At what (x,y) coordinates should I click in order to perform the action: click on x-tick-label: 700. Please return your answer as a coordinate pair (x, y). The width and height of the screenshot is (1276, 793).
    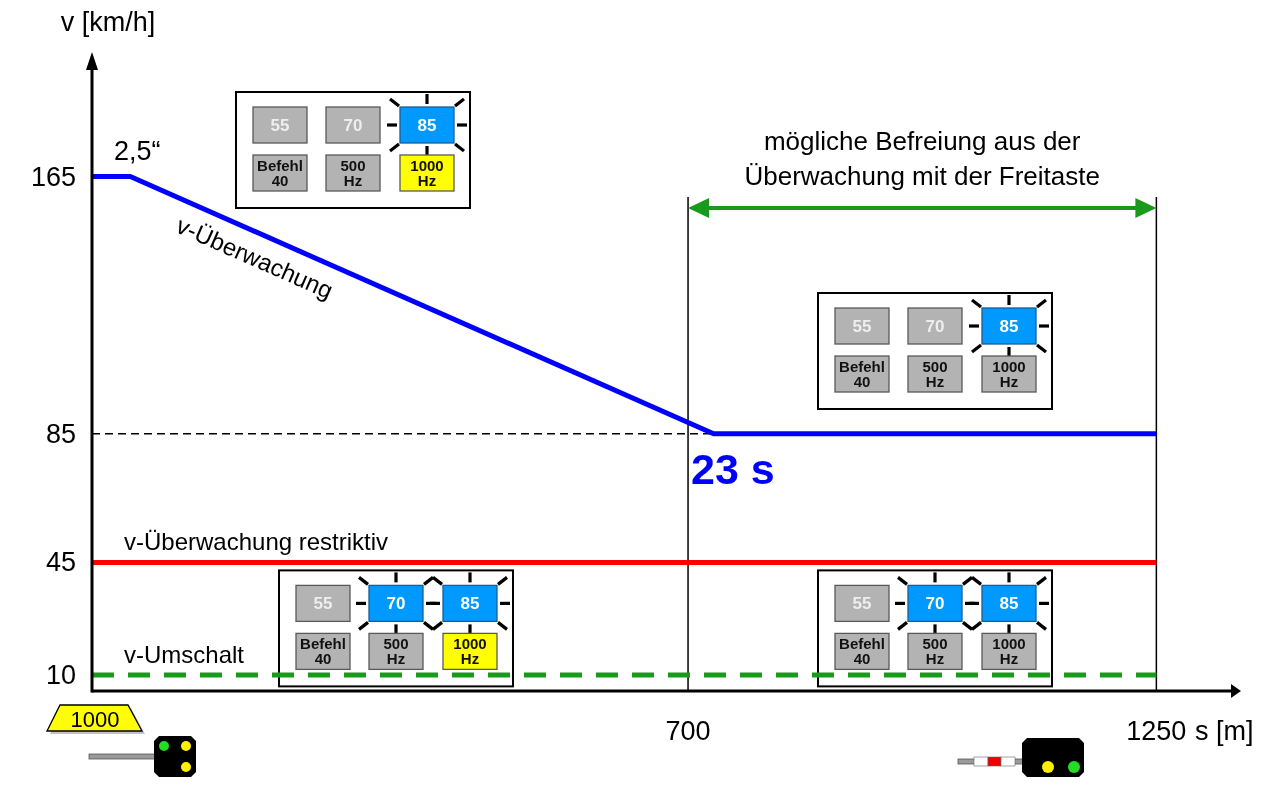
    Looking at the image, I should click on (688, 731).